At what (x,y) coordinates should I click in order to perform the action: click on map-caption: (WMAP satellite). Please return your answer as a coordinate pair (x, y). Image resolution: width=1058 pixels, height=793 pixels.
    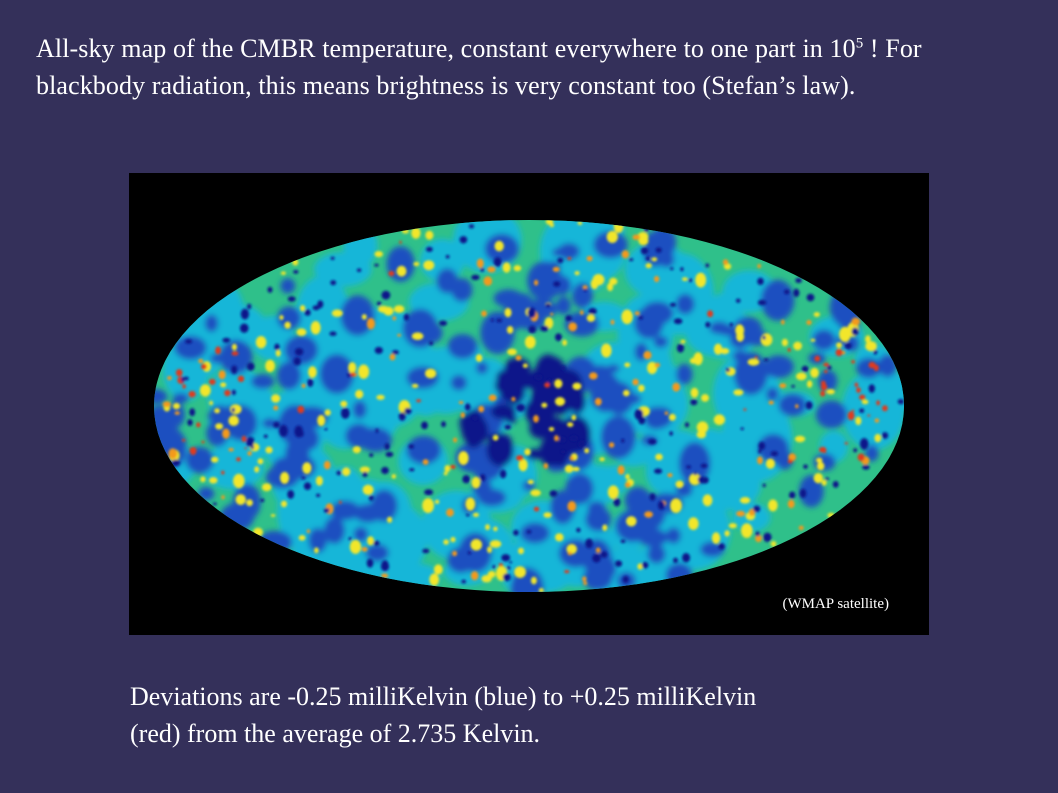
    Looking at the image, I should click on (835, 604).